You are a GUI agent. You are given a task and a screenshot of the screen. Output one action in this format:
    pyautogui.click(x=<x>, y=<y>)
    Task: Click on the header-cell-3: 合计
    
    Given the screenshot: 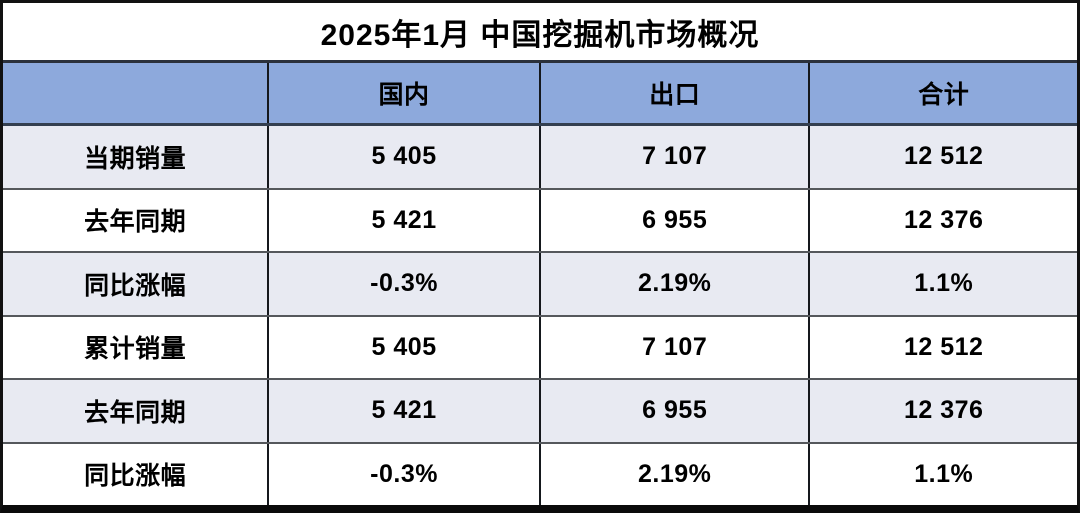 What is the action you would take?
    pyautogui.click(x=942, y=93)
    